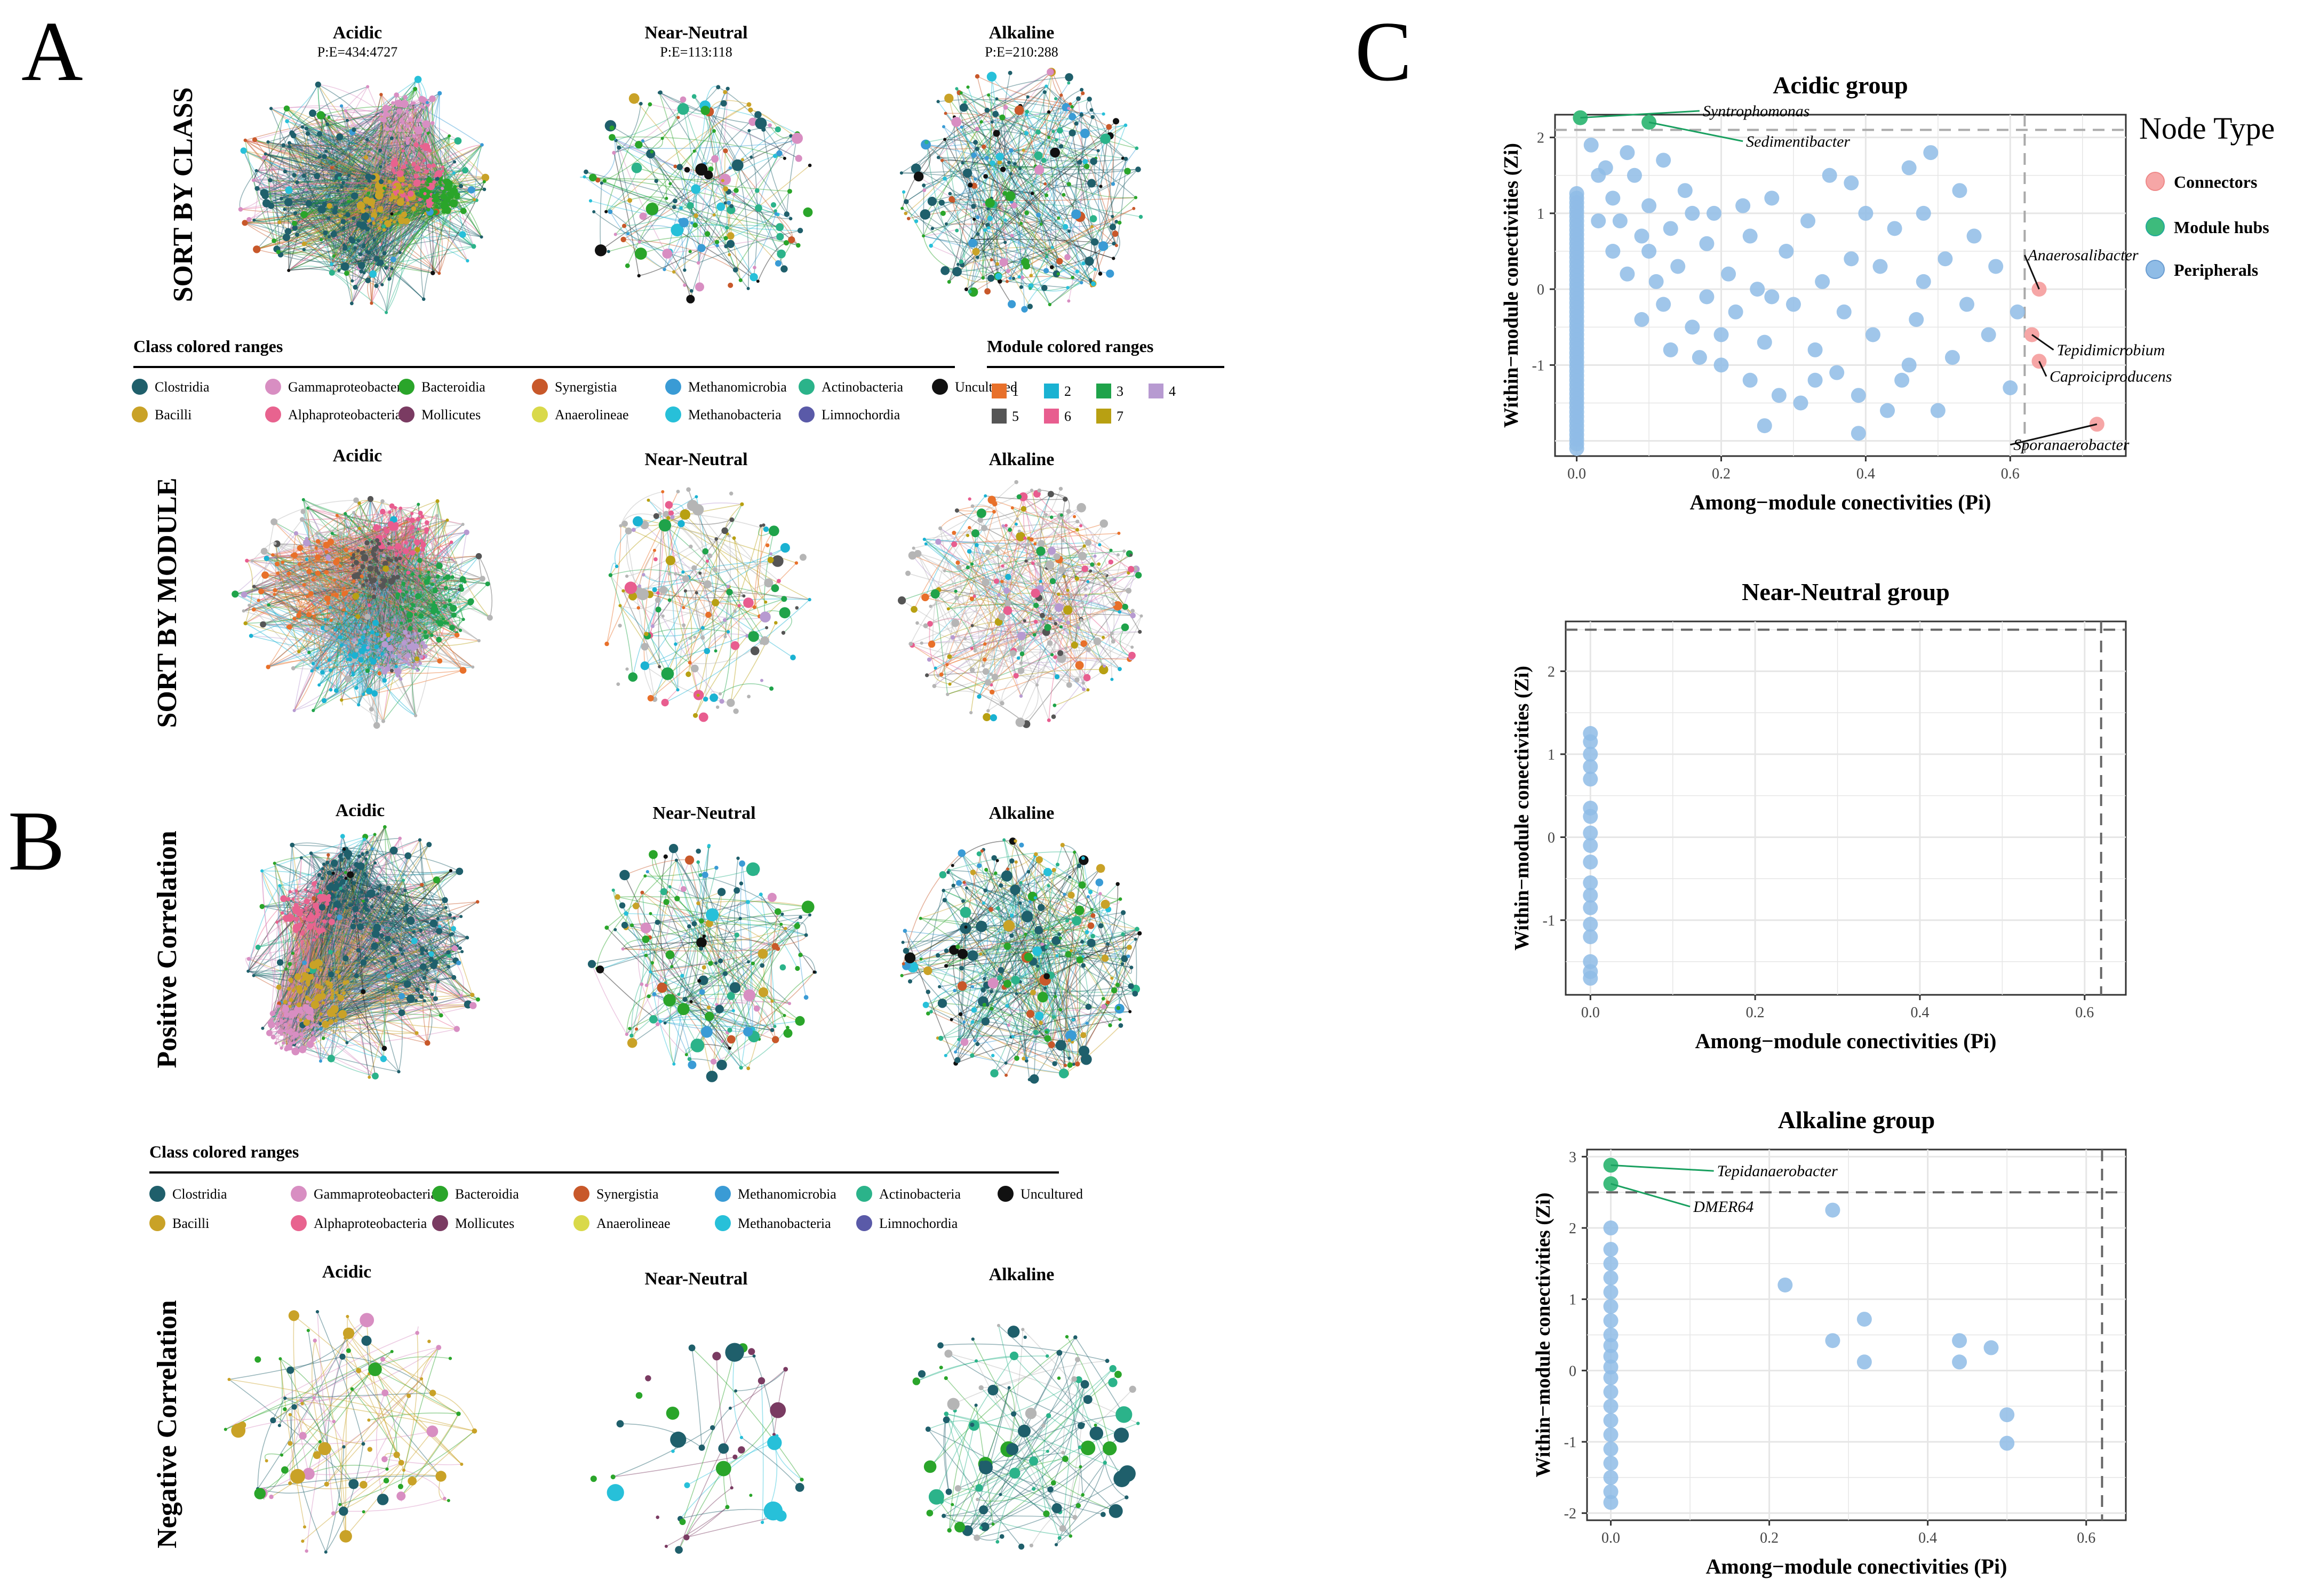  I want to click on pe-alkaline: P:E=210:288, so click(1022, 52).